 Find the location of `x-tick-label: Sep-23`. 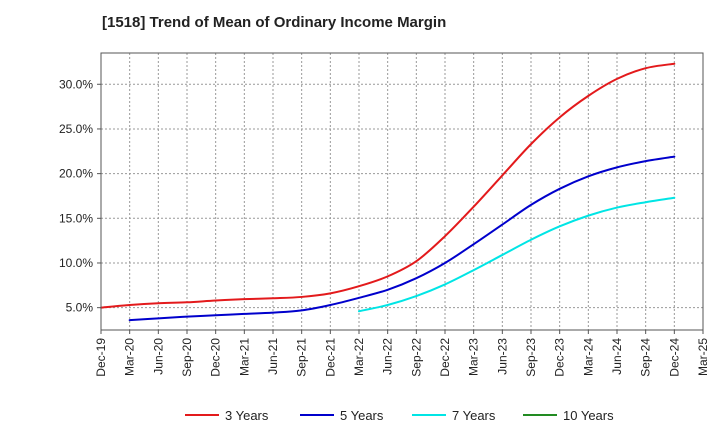

x-tick-label: Sep-23 is located at coordinates (531, 357).